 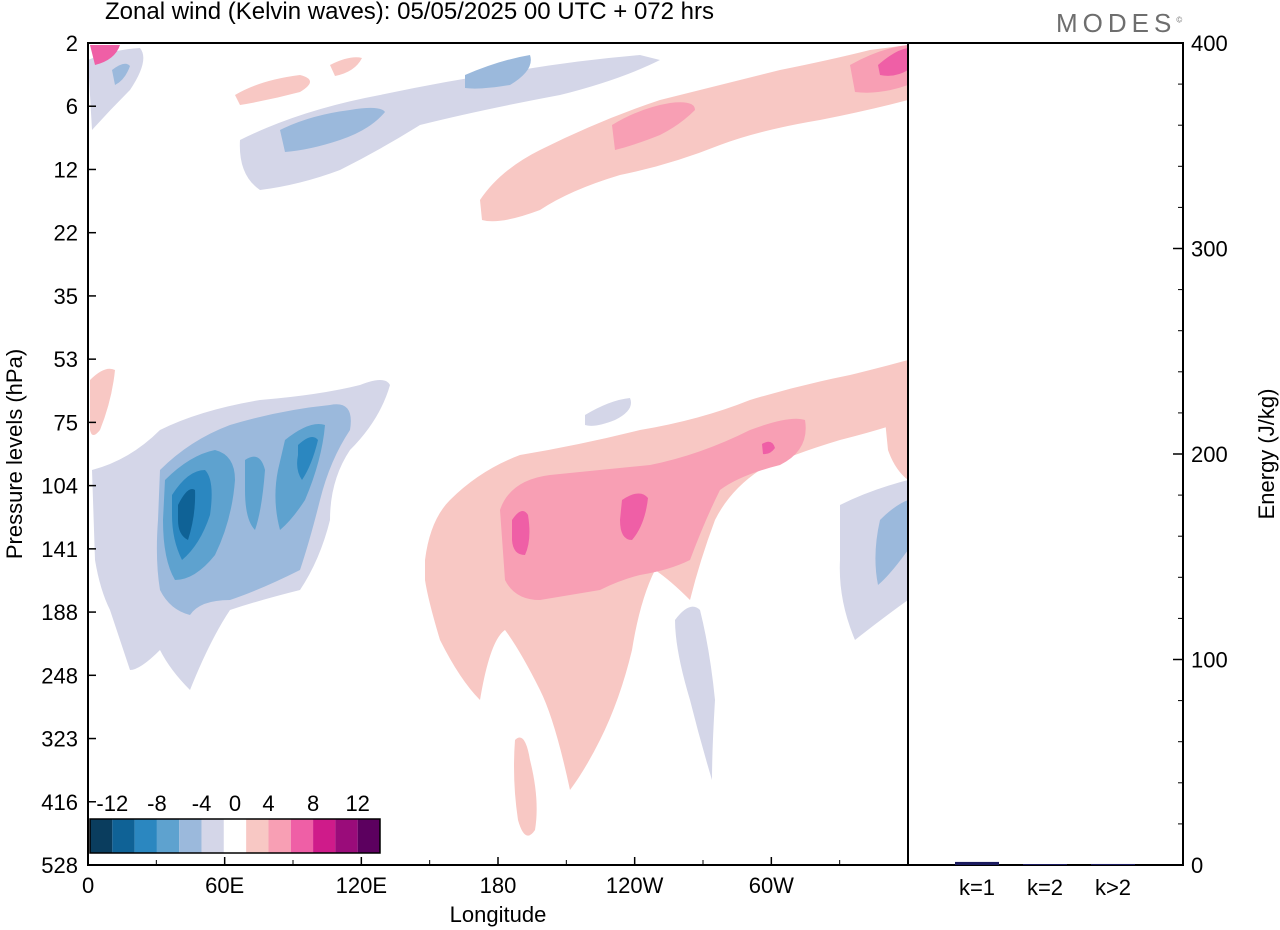 I want to click on negative-anomaly-darkest, so click(x=187, y=514).